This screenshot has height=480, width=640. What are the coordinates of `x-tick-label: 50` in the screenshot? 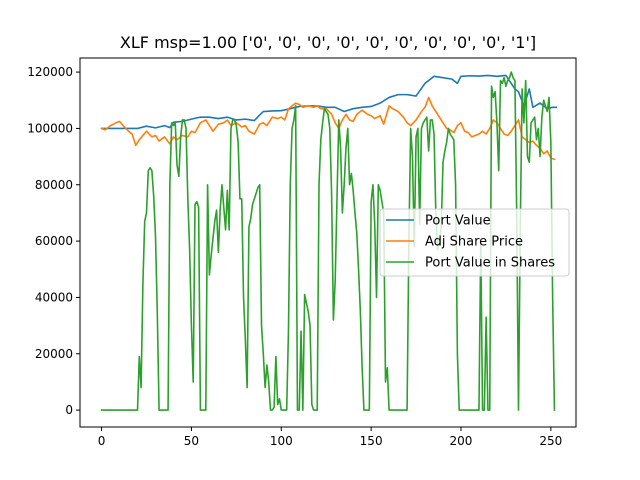 It's located at (191, 441).